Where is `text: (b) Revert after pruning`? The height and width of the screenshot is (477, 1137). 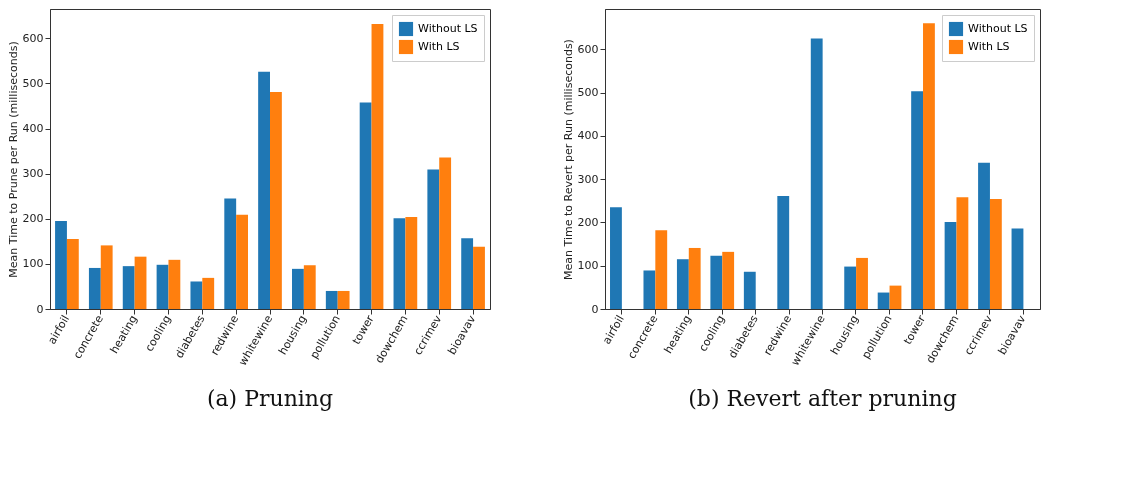 text: (b) Revert after pruning is located at coordinates (822, 398).